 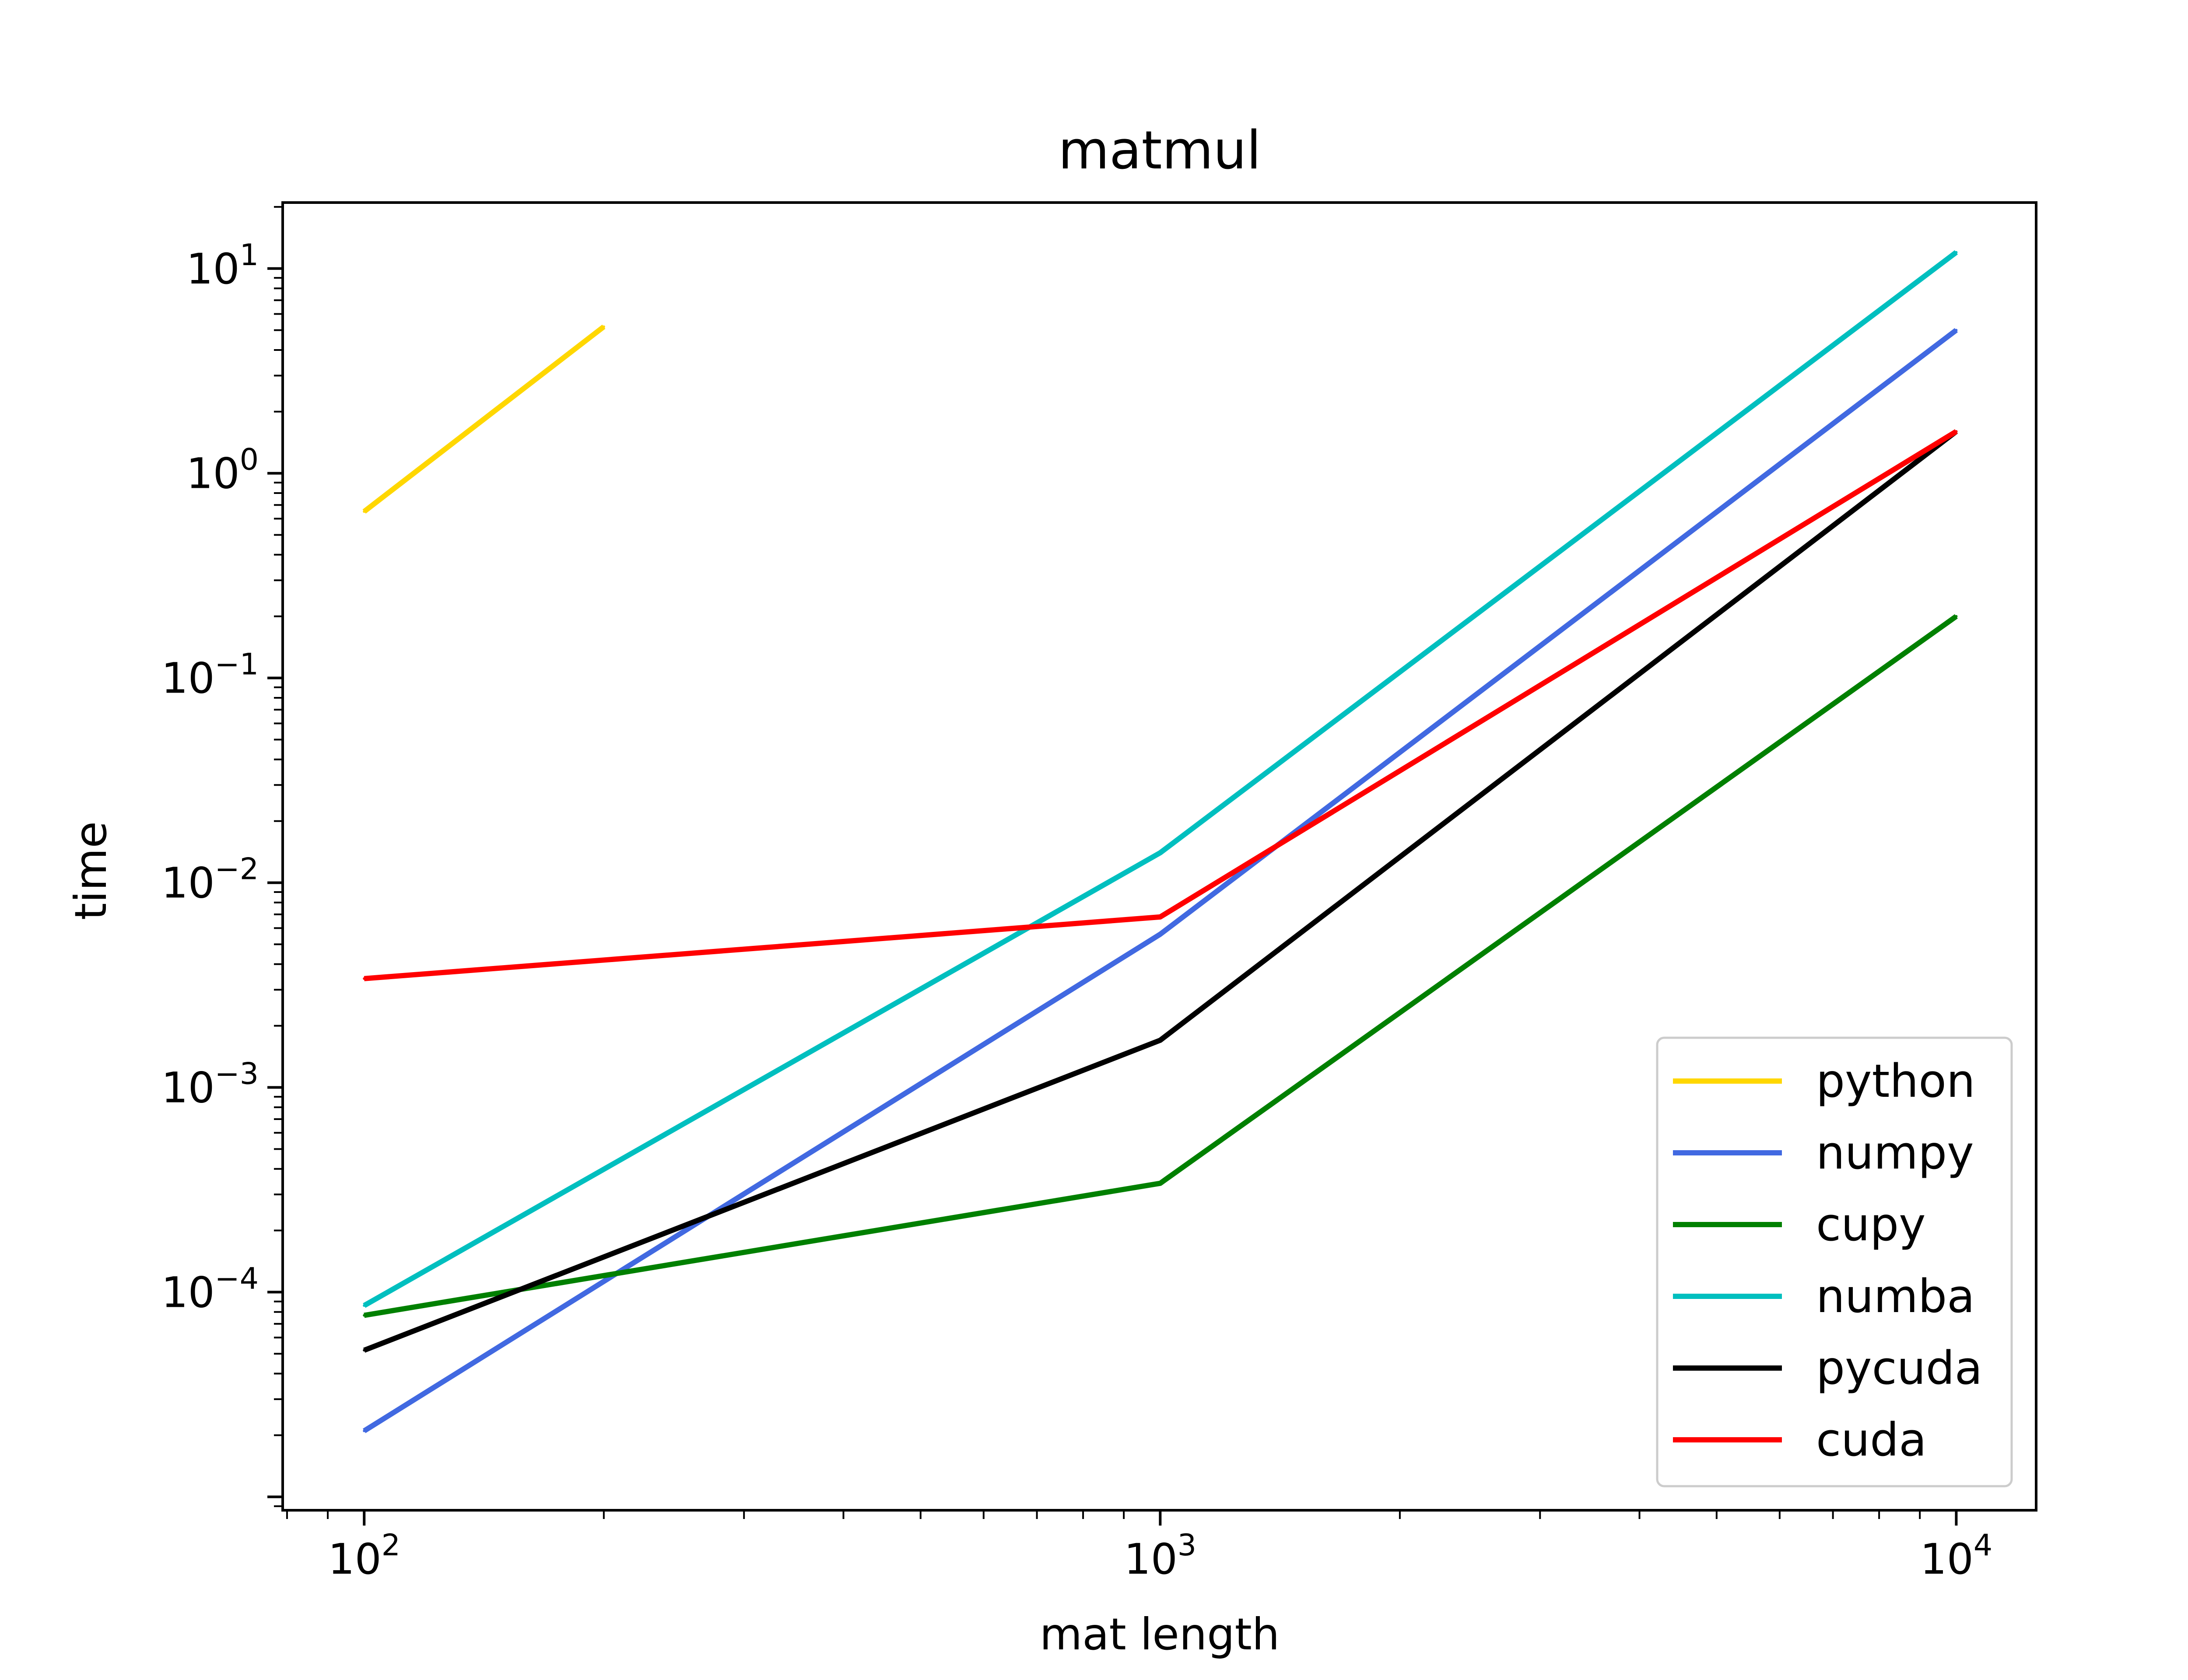 What do you see at coordinates (222, 266) in the screenshot?
I see `y-tick-label: 10¹` at bounding box center [222, 266].